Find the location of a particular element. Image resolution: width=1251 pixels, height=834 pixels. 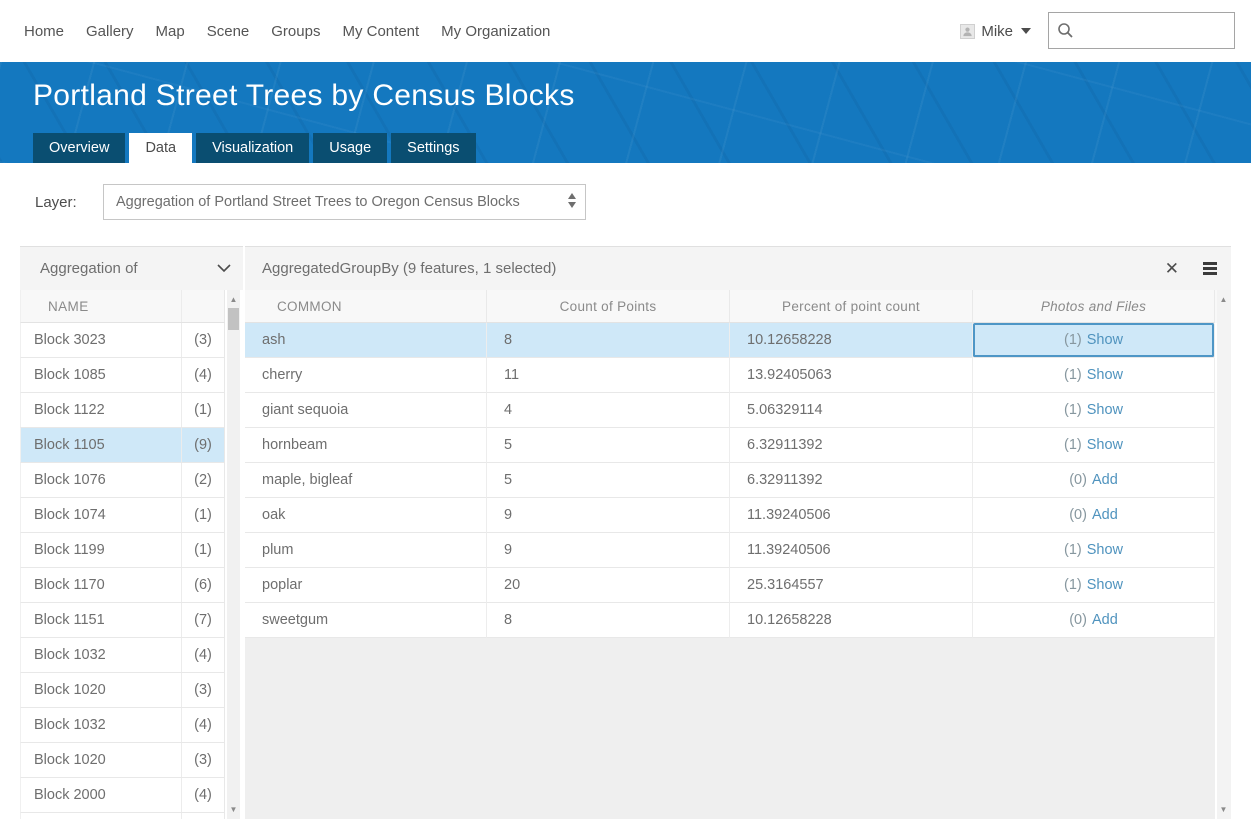

search-icon is located at coordinates (1065, 30).